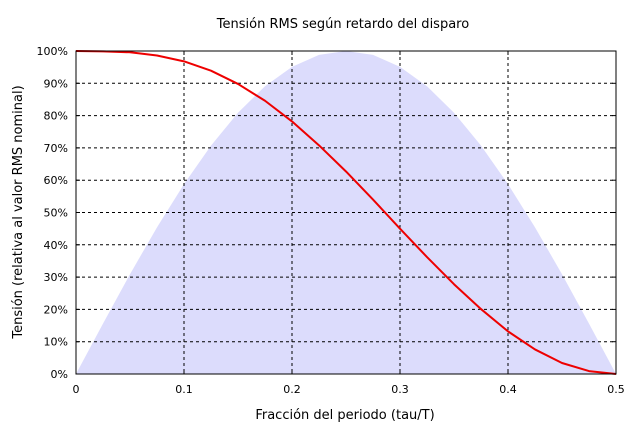 The image size is (640, 425). Describe the element at coordinates (56, 148) in the screenshot. I see `y-tick-label: 70%` at that location.